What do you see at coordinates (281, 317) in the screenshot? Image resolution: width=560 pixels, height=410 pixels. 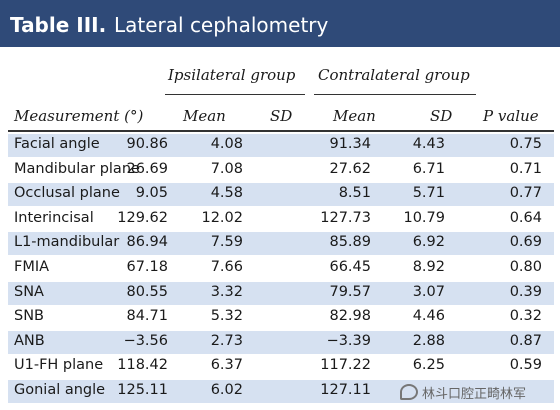 I see `table-row: SNB 84.71 5.32 82.98 4.46 0.32` at bounding box center [281, 317].